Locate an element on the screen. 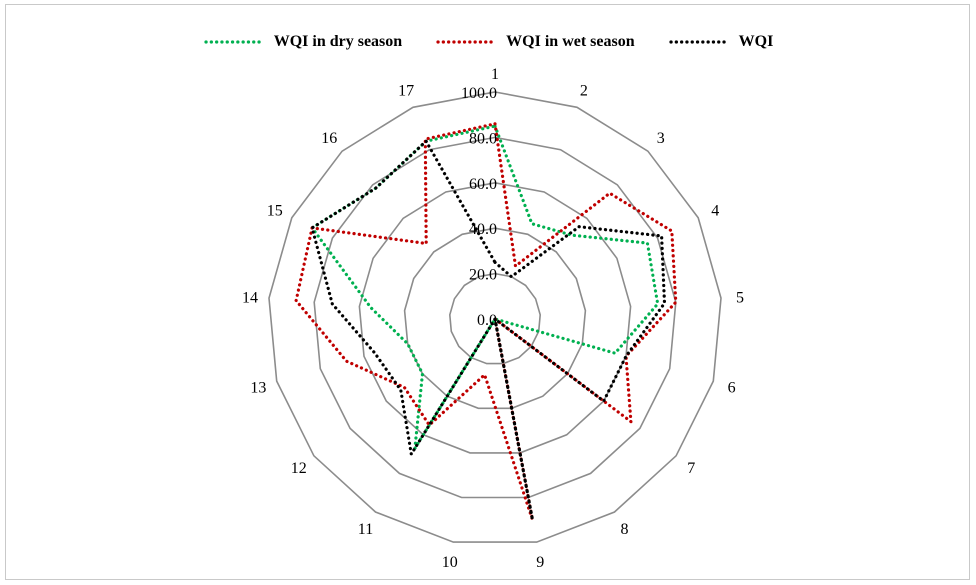 The width and height of the screenshot is (976, 585). category-label: 14 is located at coordinates (250, 297).